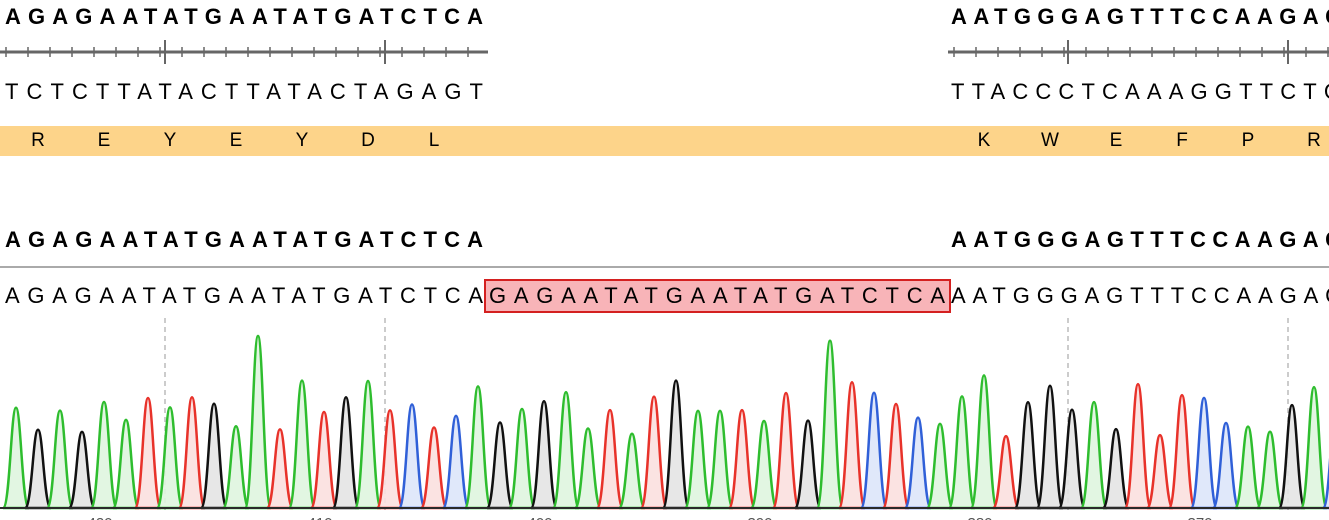  Describe the element at coordinates (244, 91) in the screenshot. I see `reference-complement: TCTCTTATACTTATACTAGAGT` at that location.